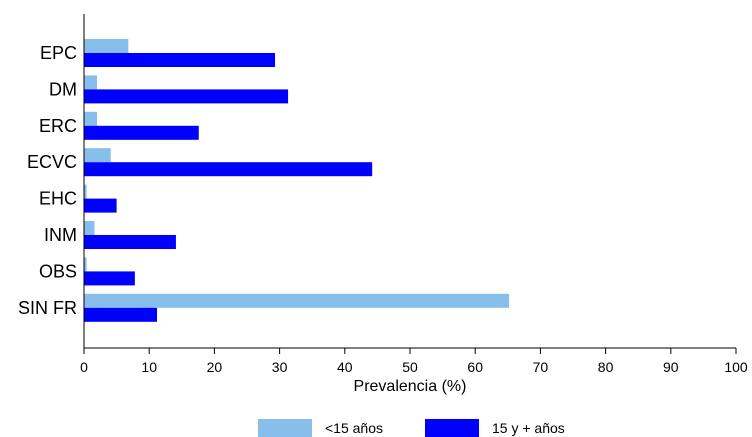 The image size is (752, 437). What do you see at coordinates (58, 126) in the screenshot?
I see `y-category-label: ERC` at bounding box center [58, 126].